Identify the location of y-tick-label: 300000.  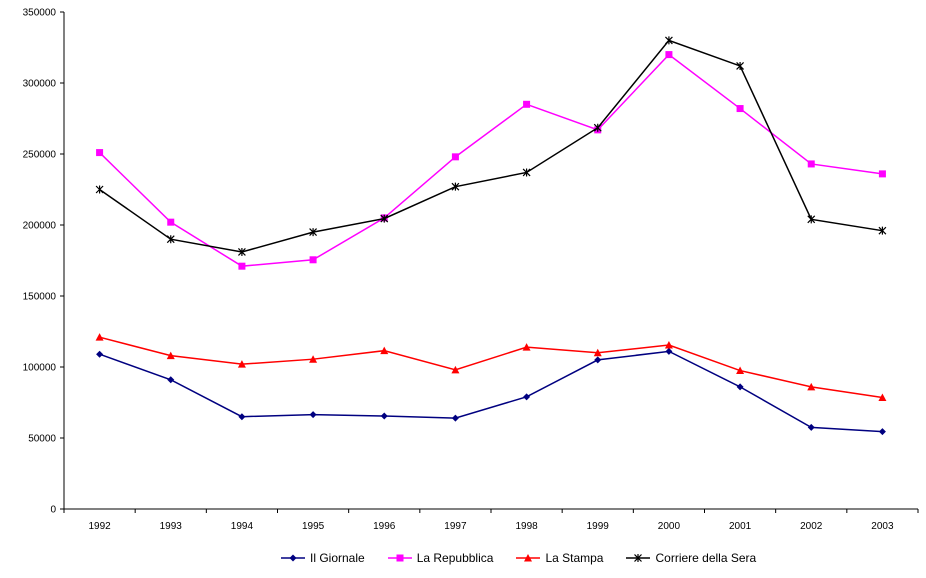
(40, 84).